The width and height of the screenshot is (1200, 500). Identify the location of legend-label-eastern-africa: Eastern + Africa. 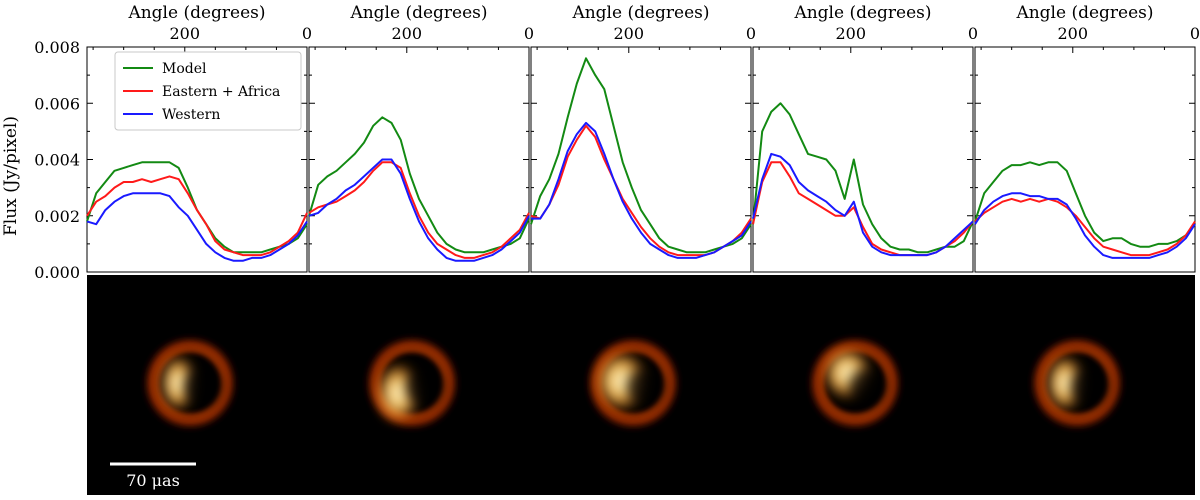
(221, 92).